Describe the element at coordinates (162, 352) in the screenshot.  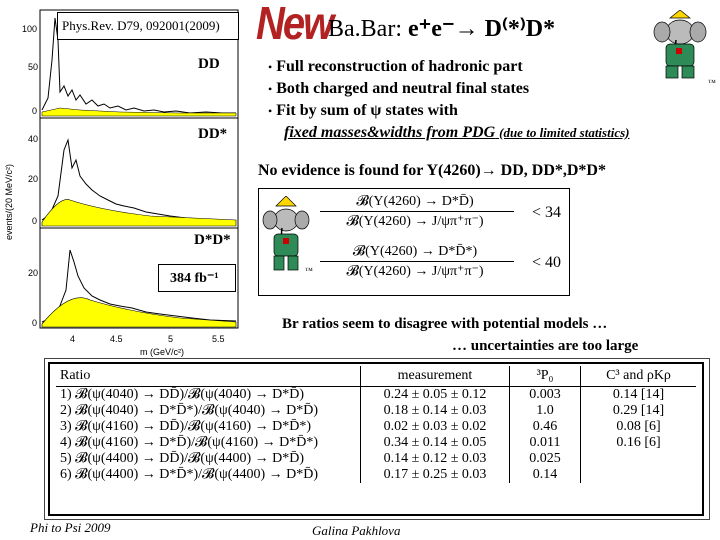
I see `x-axis-label: m (GeV/c²)` at that location.